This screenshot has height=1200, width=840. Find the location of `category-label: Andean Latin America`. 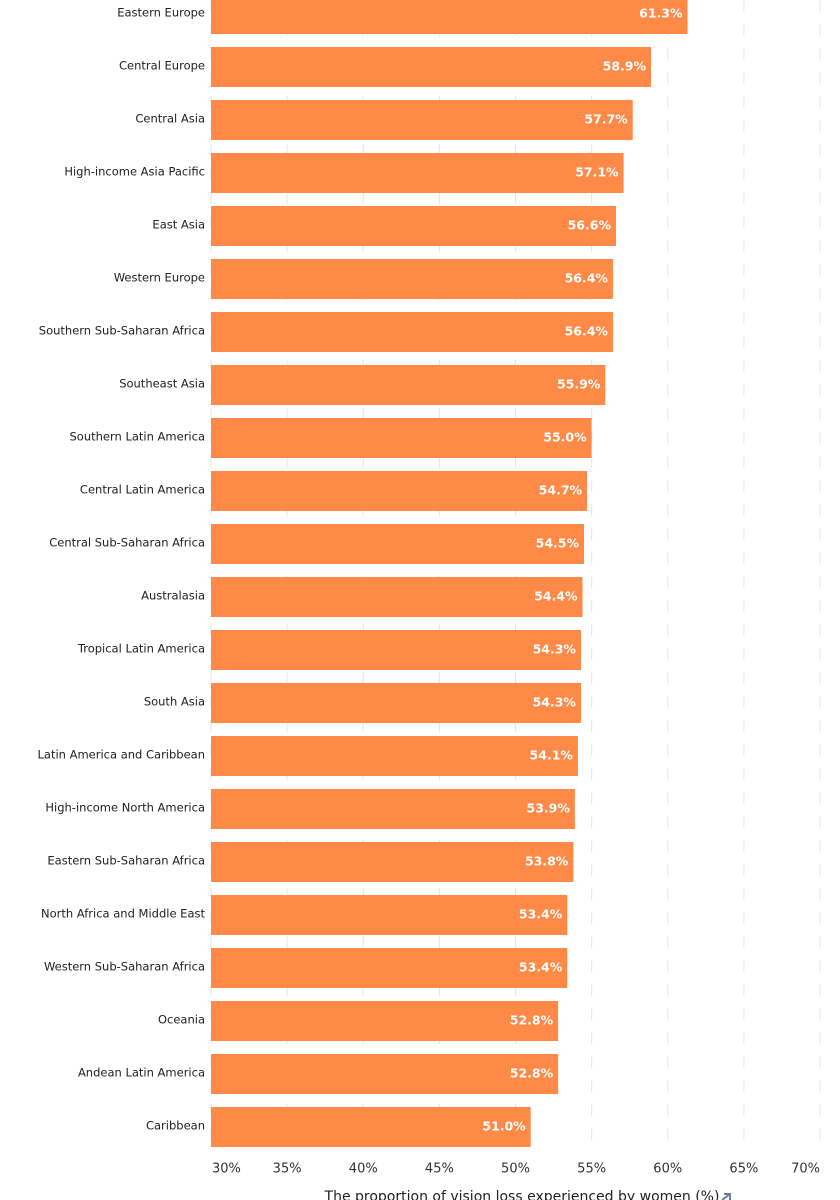

category-label: Andean Latin America is located at coordinates (141, 1073).